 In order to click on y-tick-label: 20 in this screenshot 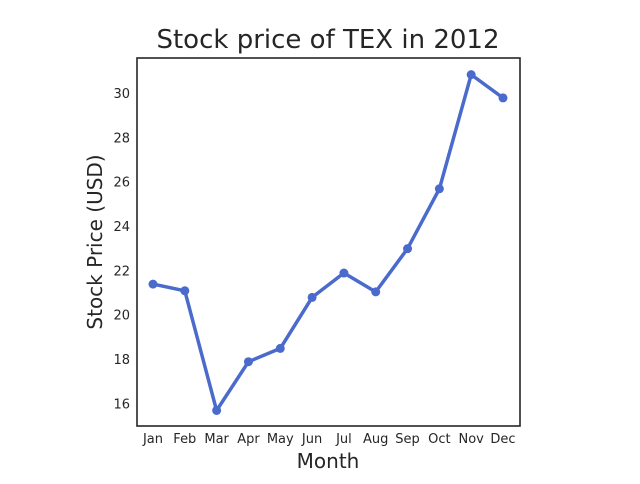, I will do `click(121, 316)`.